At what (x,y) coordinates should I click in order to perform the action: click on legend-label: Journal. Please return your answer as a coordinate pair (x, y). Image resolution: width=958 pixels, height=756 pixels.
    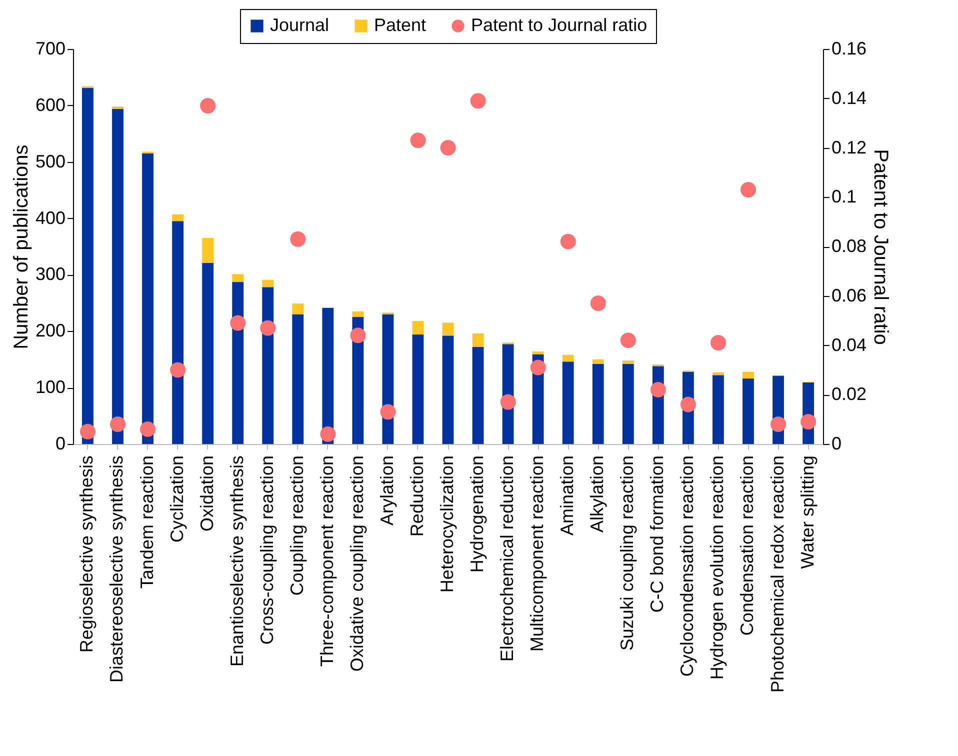
    Looking at the image, I should click on (300, 25).